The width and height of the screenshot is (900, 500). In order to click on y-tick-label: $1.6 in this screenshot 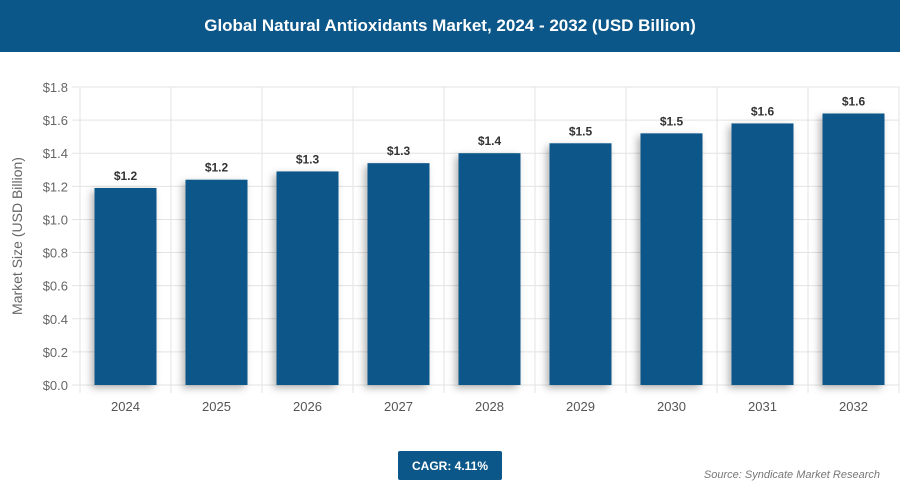, I will do `click(55, 120)`.